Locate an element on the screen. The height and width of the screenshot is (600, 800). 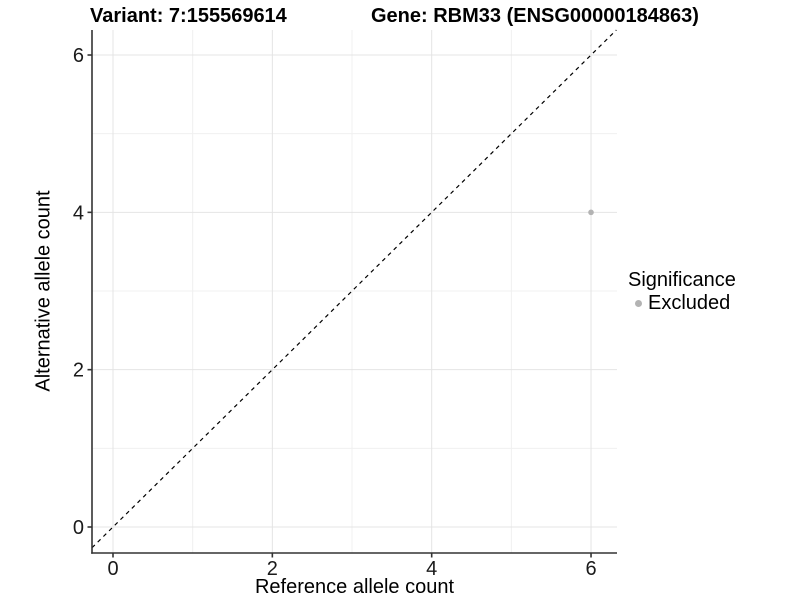
x-tick-label: 4 is located at coordinates (431, 569).